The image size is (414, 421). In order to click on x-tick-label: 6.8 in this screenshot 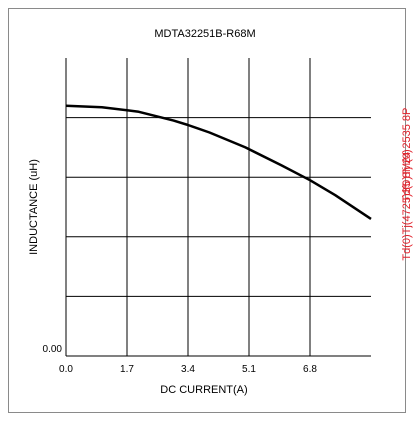, I will do `click(310, 369)`.